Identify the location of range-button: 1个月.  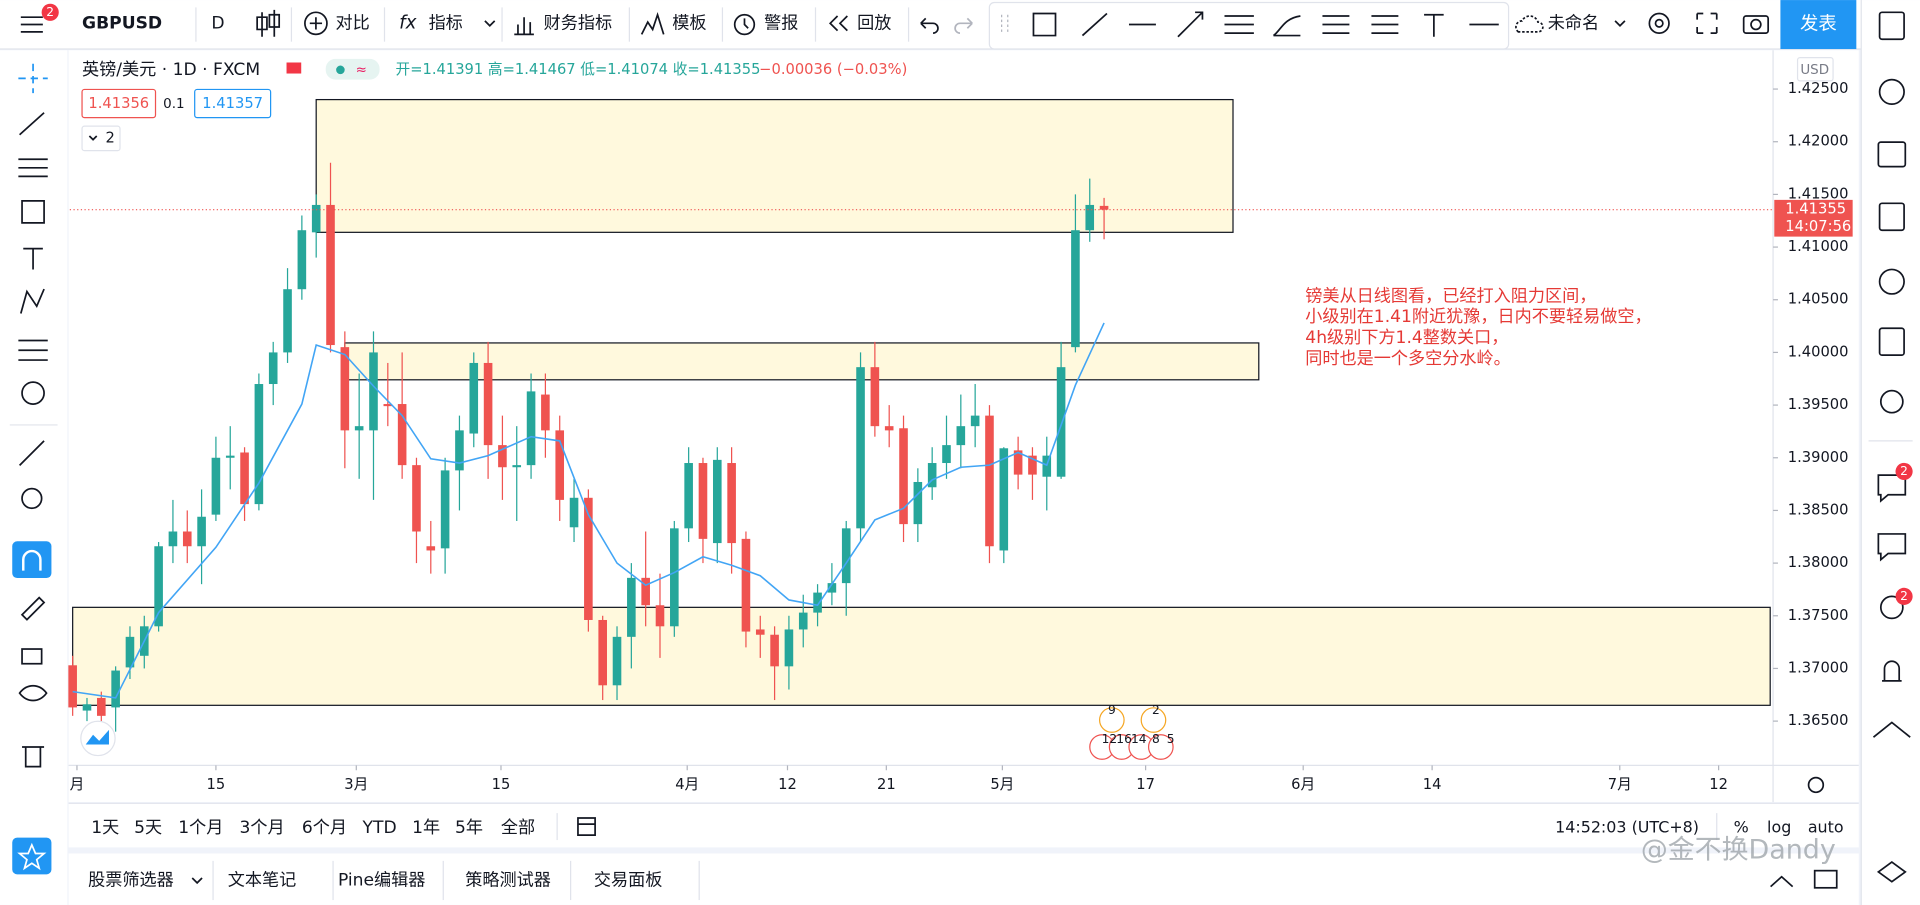
(200, 828).